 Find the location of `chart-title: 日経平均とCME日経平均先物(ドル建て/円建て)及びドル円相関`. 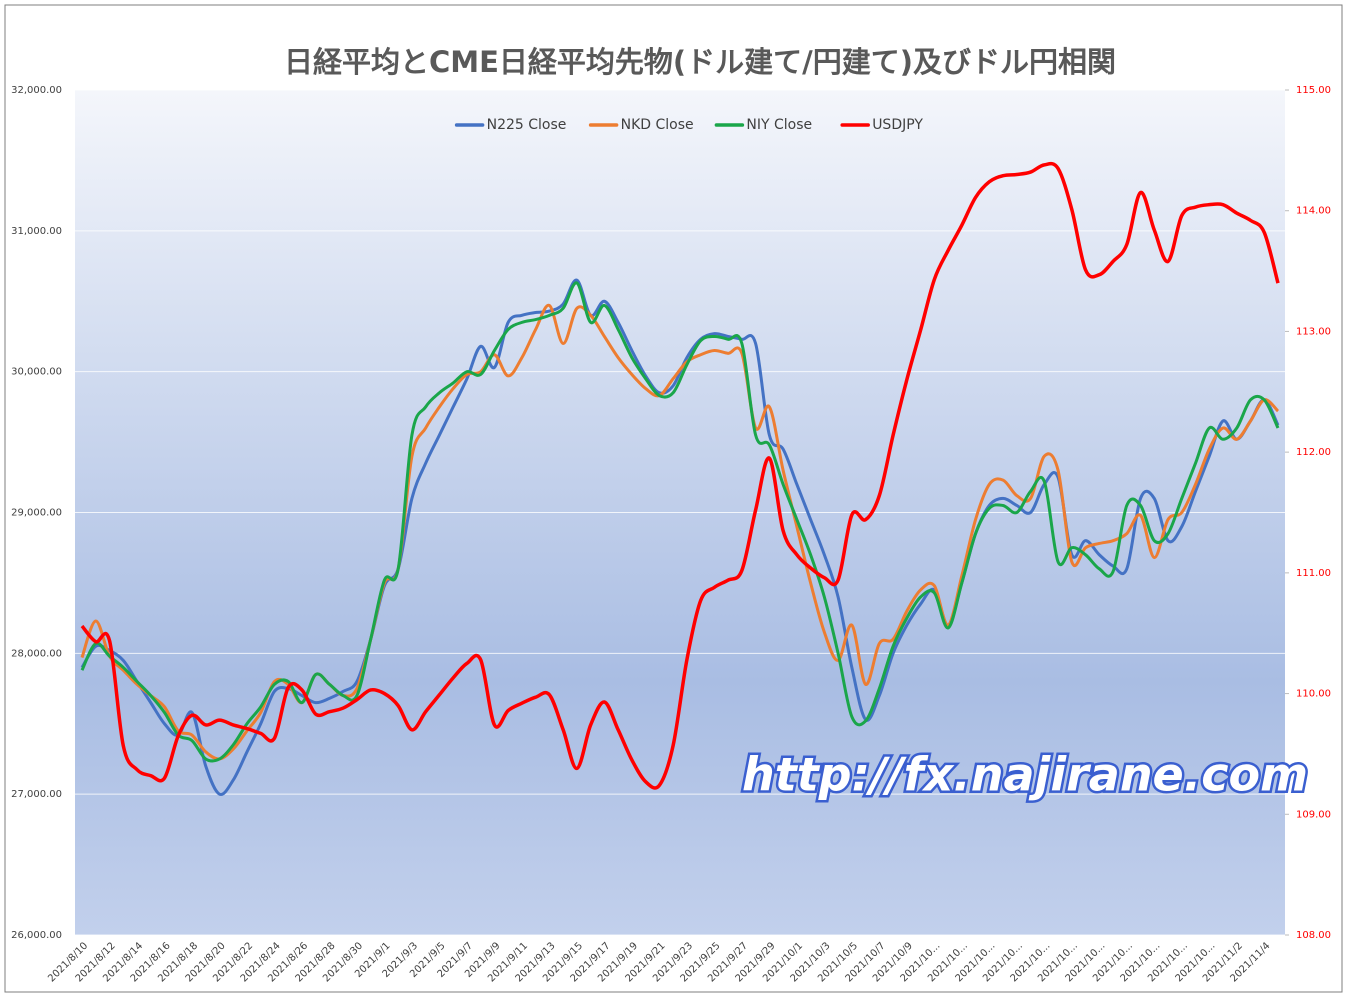

chart-title: 日経平均とCME日経平均先物(ドル建て/円建て)及びドル円相関 is located at coordinates (700, 62).